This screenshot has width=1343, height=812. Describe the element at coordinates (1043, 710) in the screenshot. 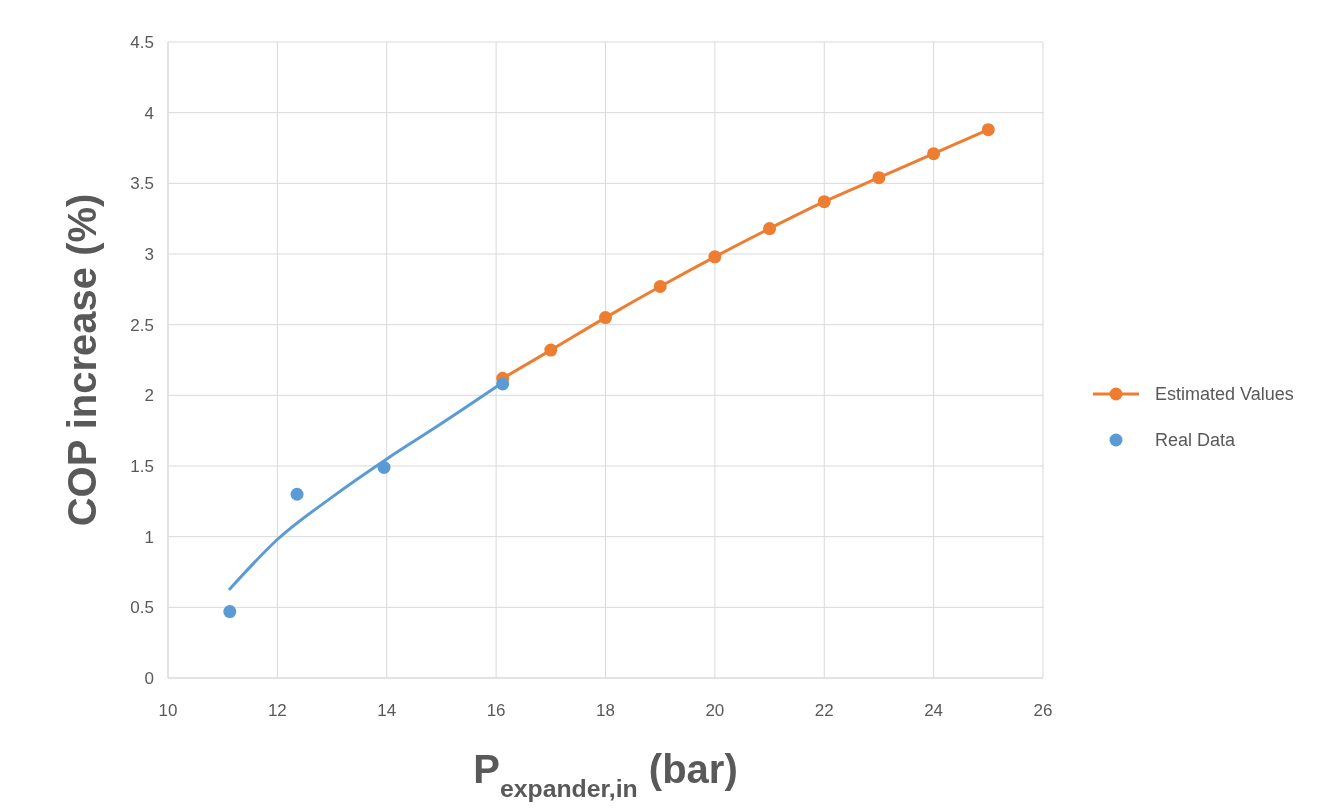

I see `x-tick-label: 26` at that location.